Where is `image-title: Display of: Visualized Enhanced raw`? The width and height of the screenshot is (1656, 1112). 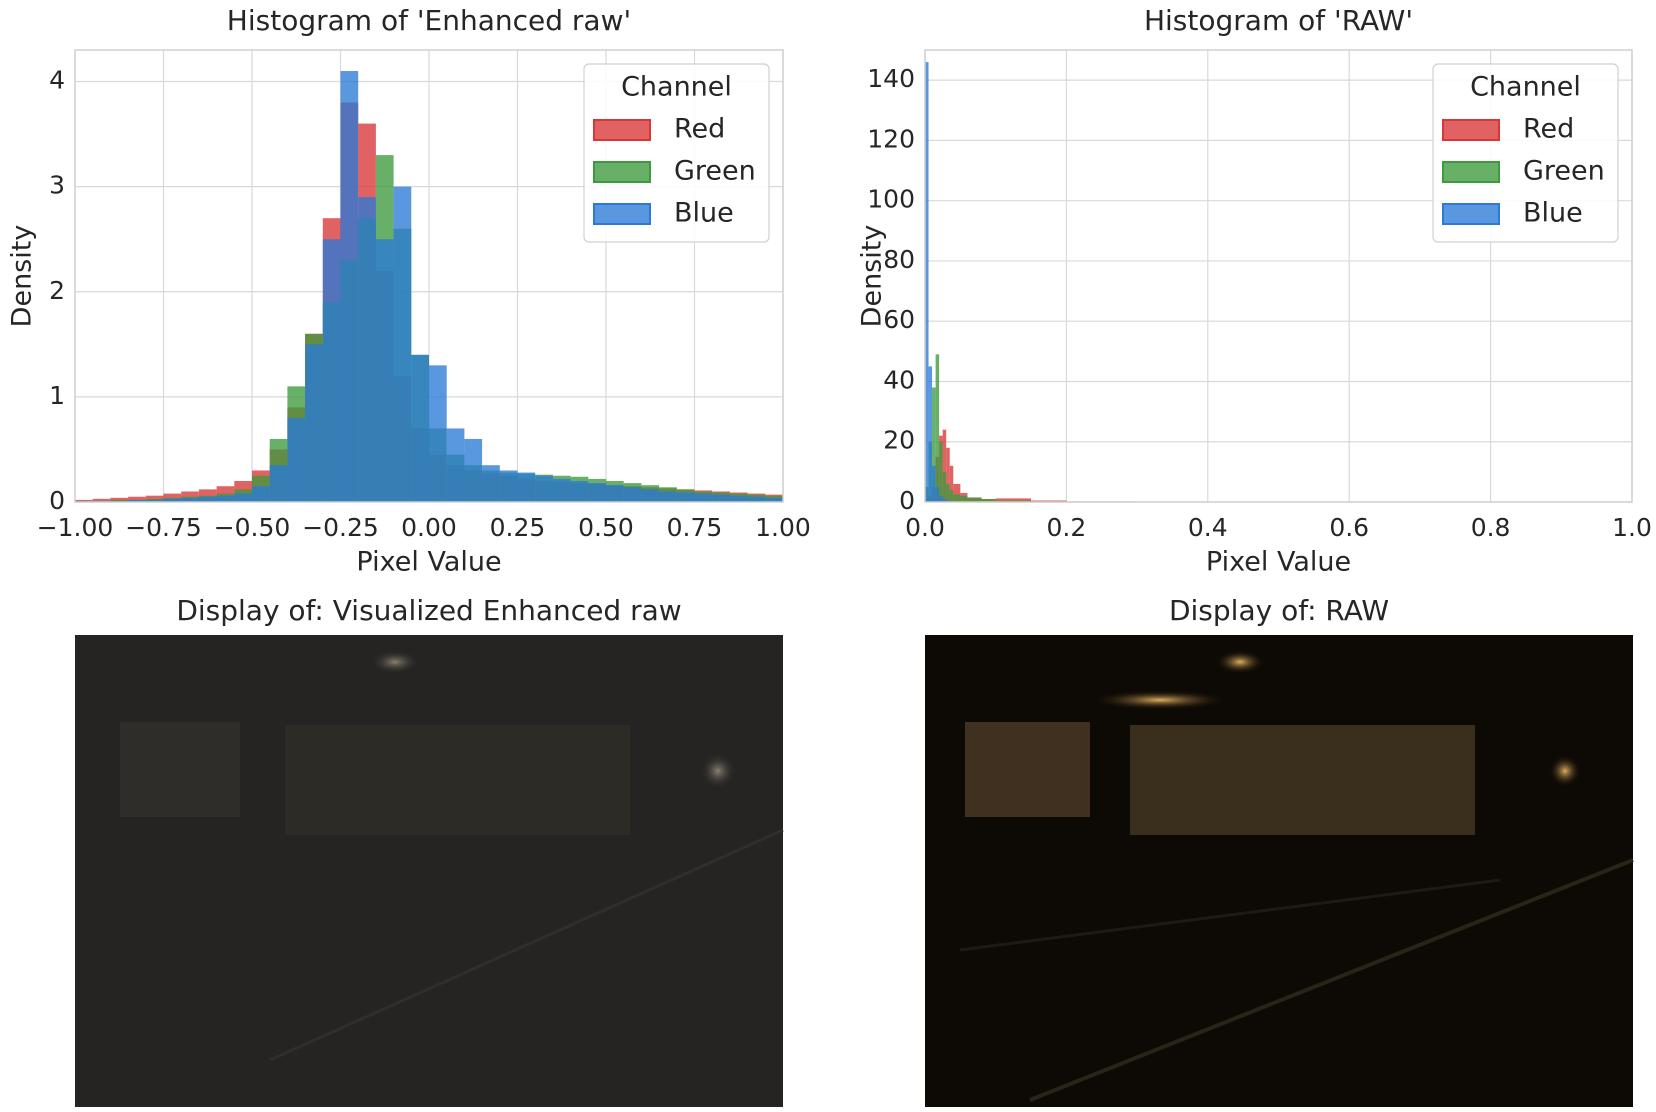 image-title: Display of: Visualized Enhanced raw is located at coordinates (428, 610).